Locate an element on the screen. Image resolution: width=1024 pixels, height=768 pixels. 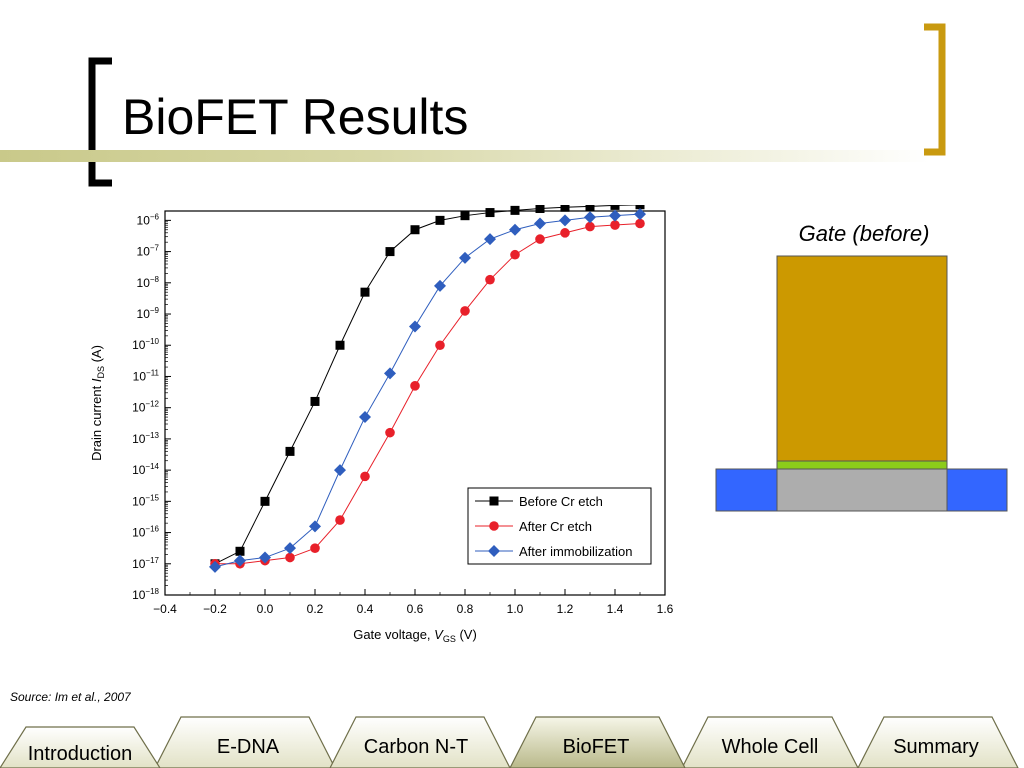
nav-tab-biofet: BioFET is located at coordinates (596, 747).